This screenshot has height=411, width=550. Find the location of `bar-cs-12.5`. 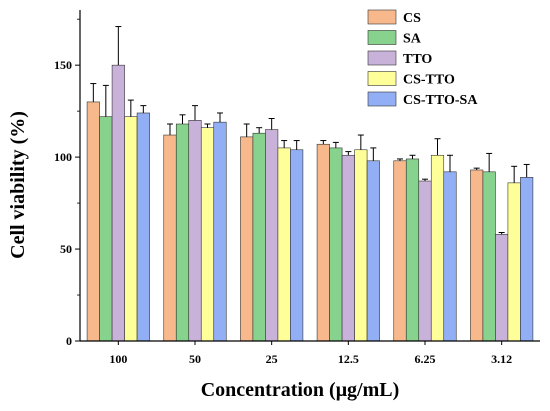

bar-cs-12.5 is located at coordinates (323, 242).